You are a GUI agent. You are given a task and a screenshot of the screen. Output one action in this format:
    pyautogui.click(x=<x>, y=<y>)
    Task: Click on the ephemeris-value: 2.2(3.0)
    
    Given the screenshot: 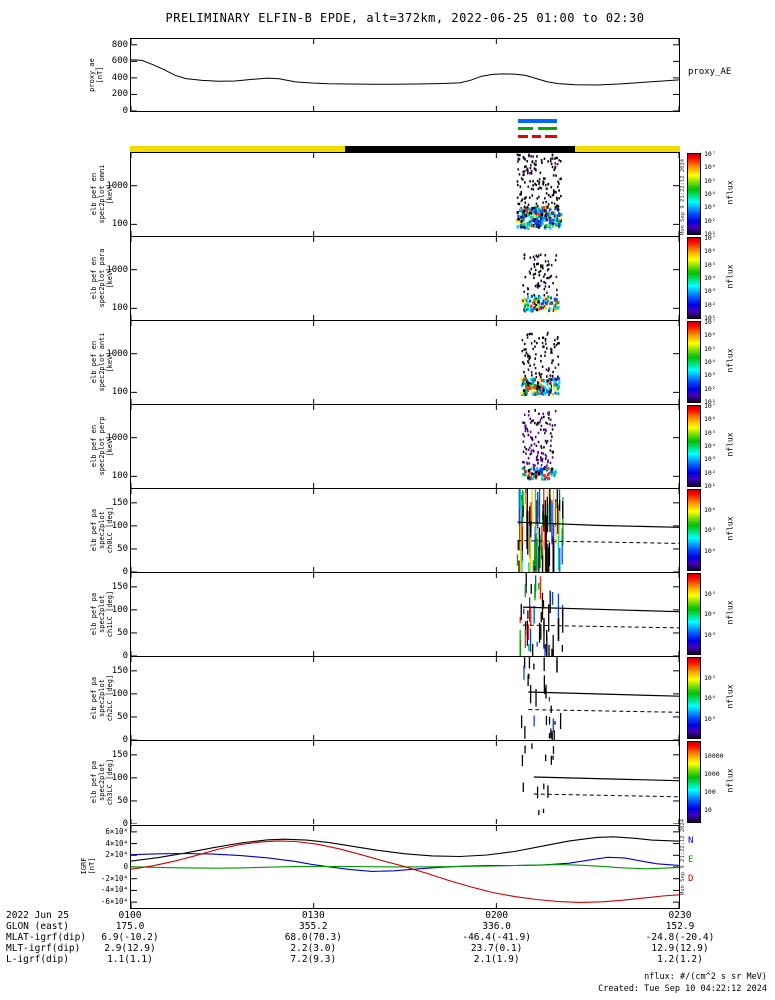 What is the action you would take?
    pyautogui.click(x=313, y=948)
    